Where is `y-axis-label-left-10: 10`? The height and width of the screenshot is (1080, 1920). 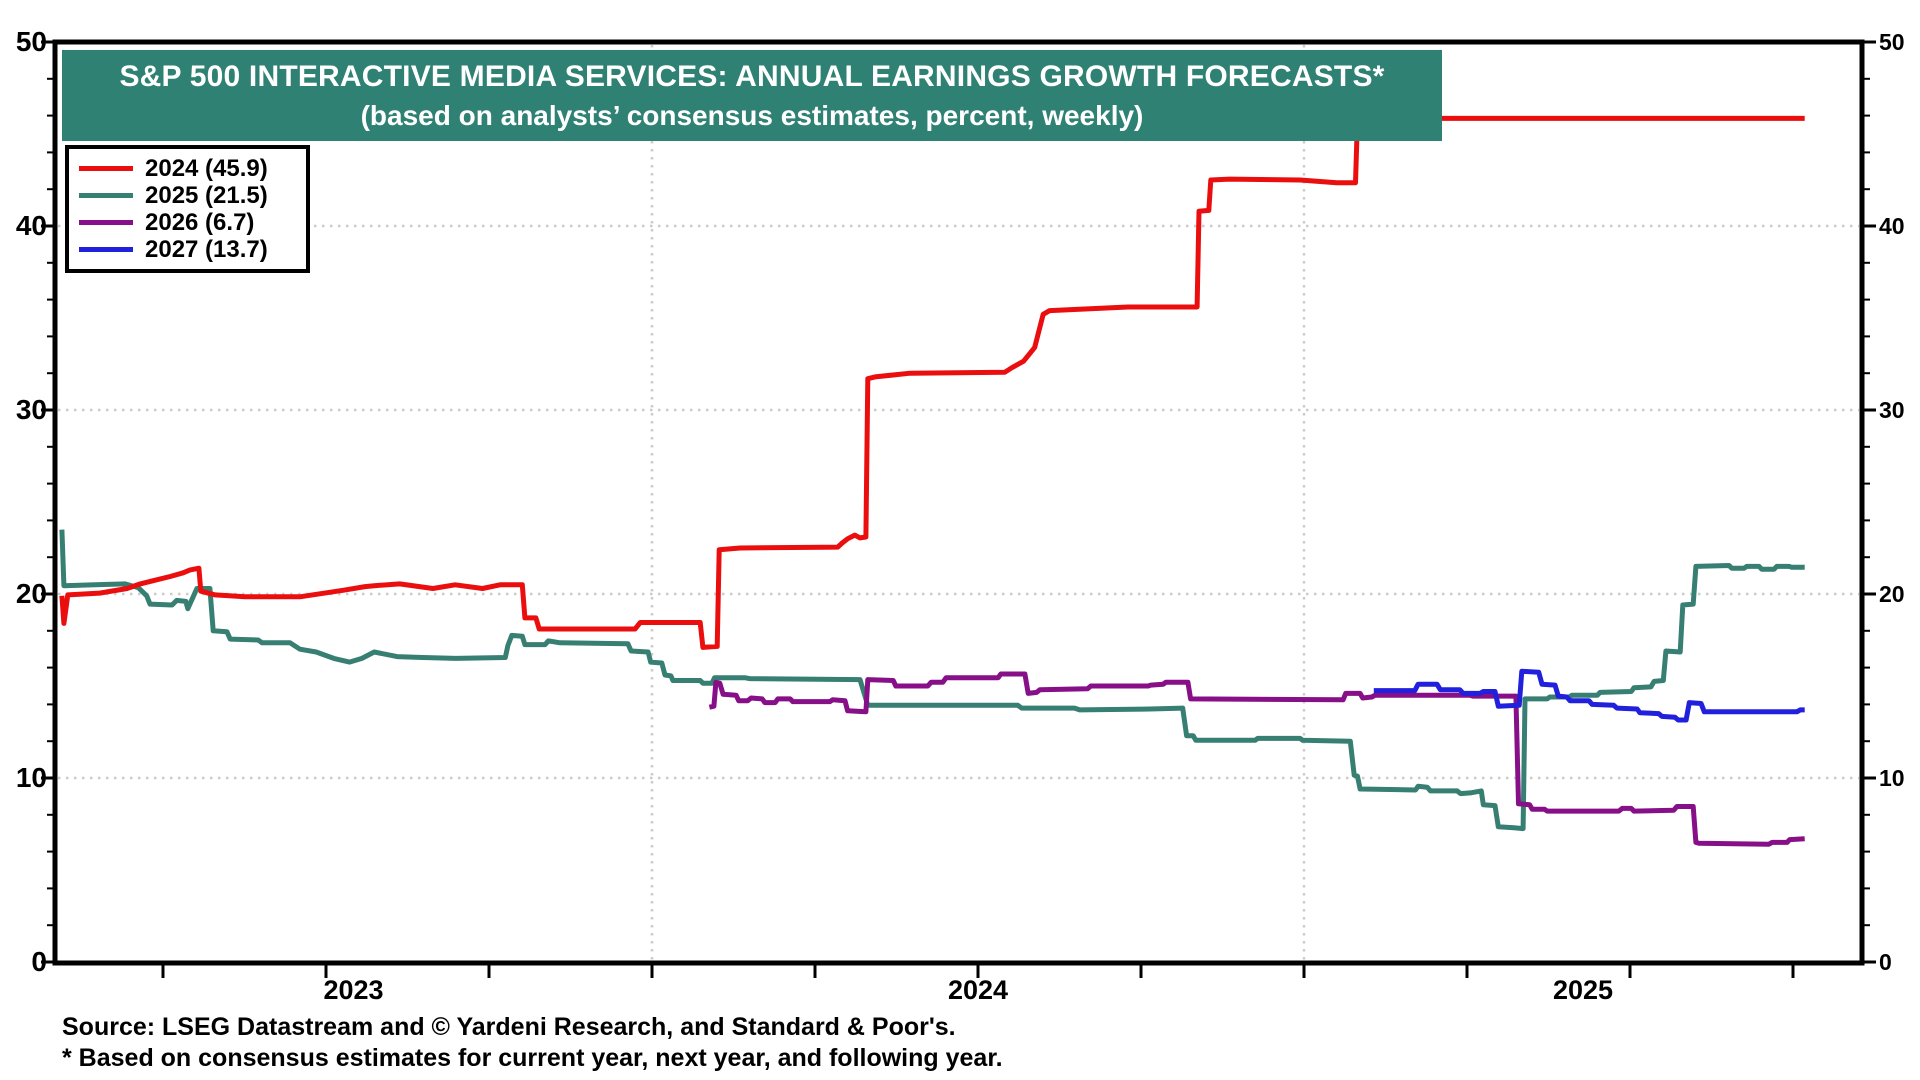 y-axis-label-left-10: 10 is located at coordinates (31, 777).